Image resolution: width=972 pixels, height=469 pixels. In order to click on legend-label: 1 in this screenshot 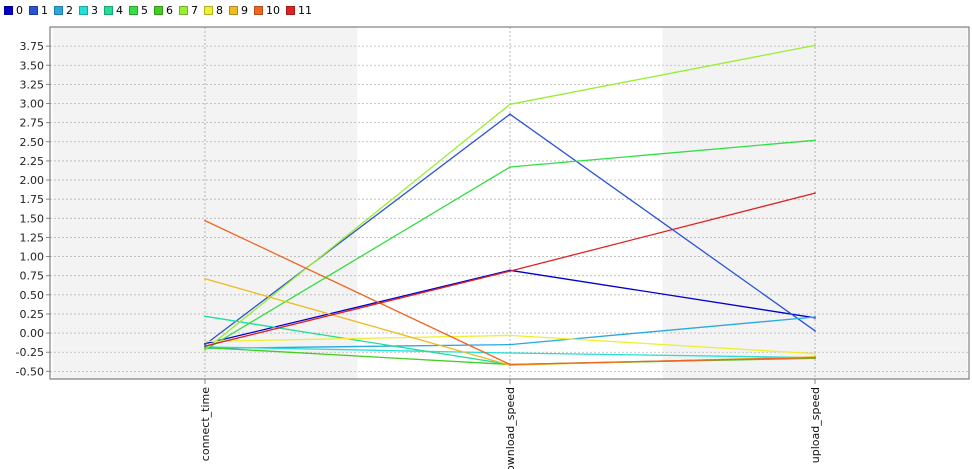, I will do `click(44, 10)`.